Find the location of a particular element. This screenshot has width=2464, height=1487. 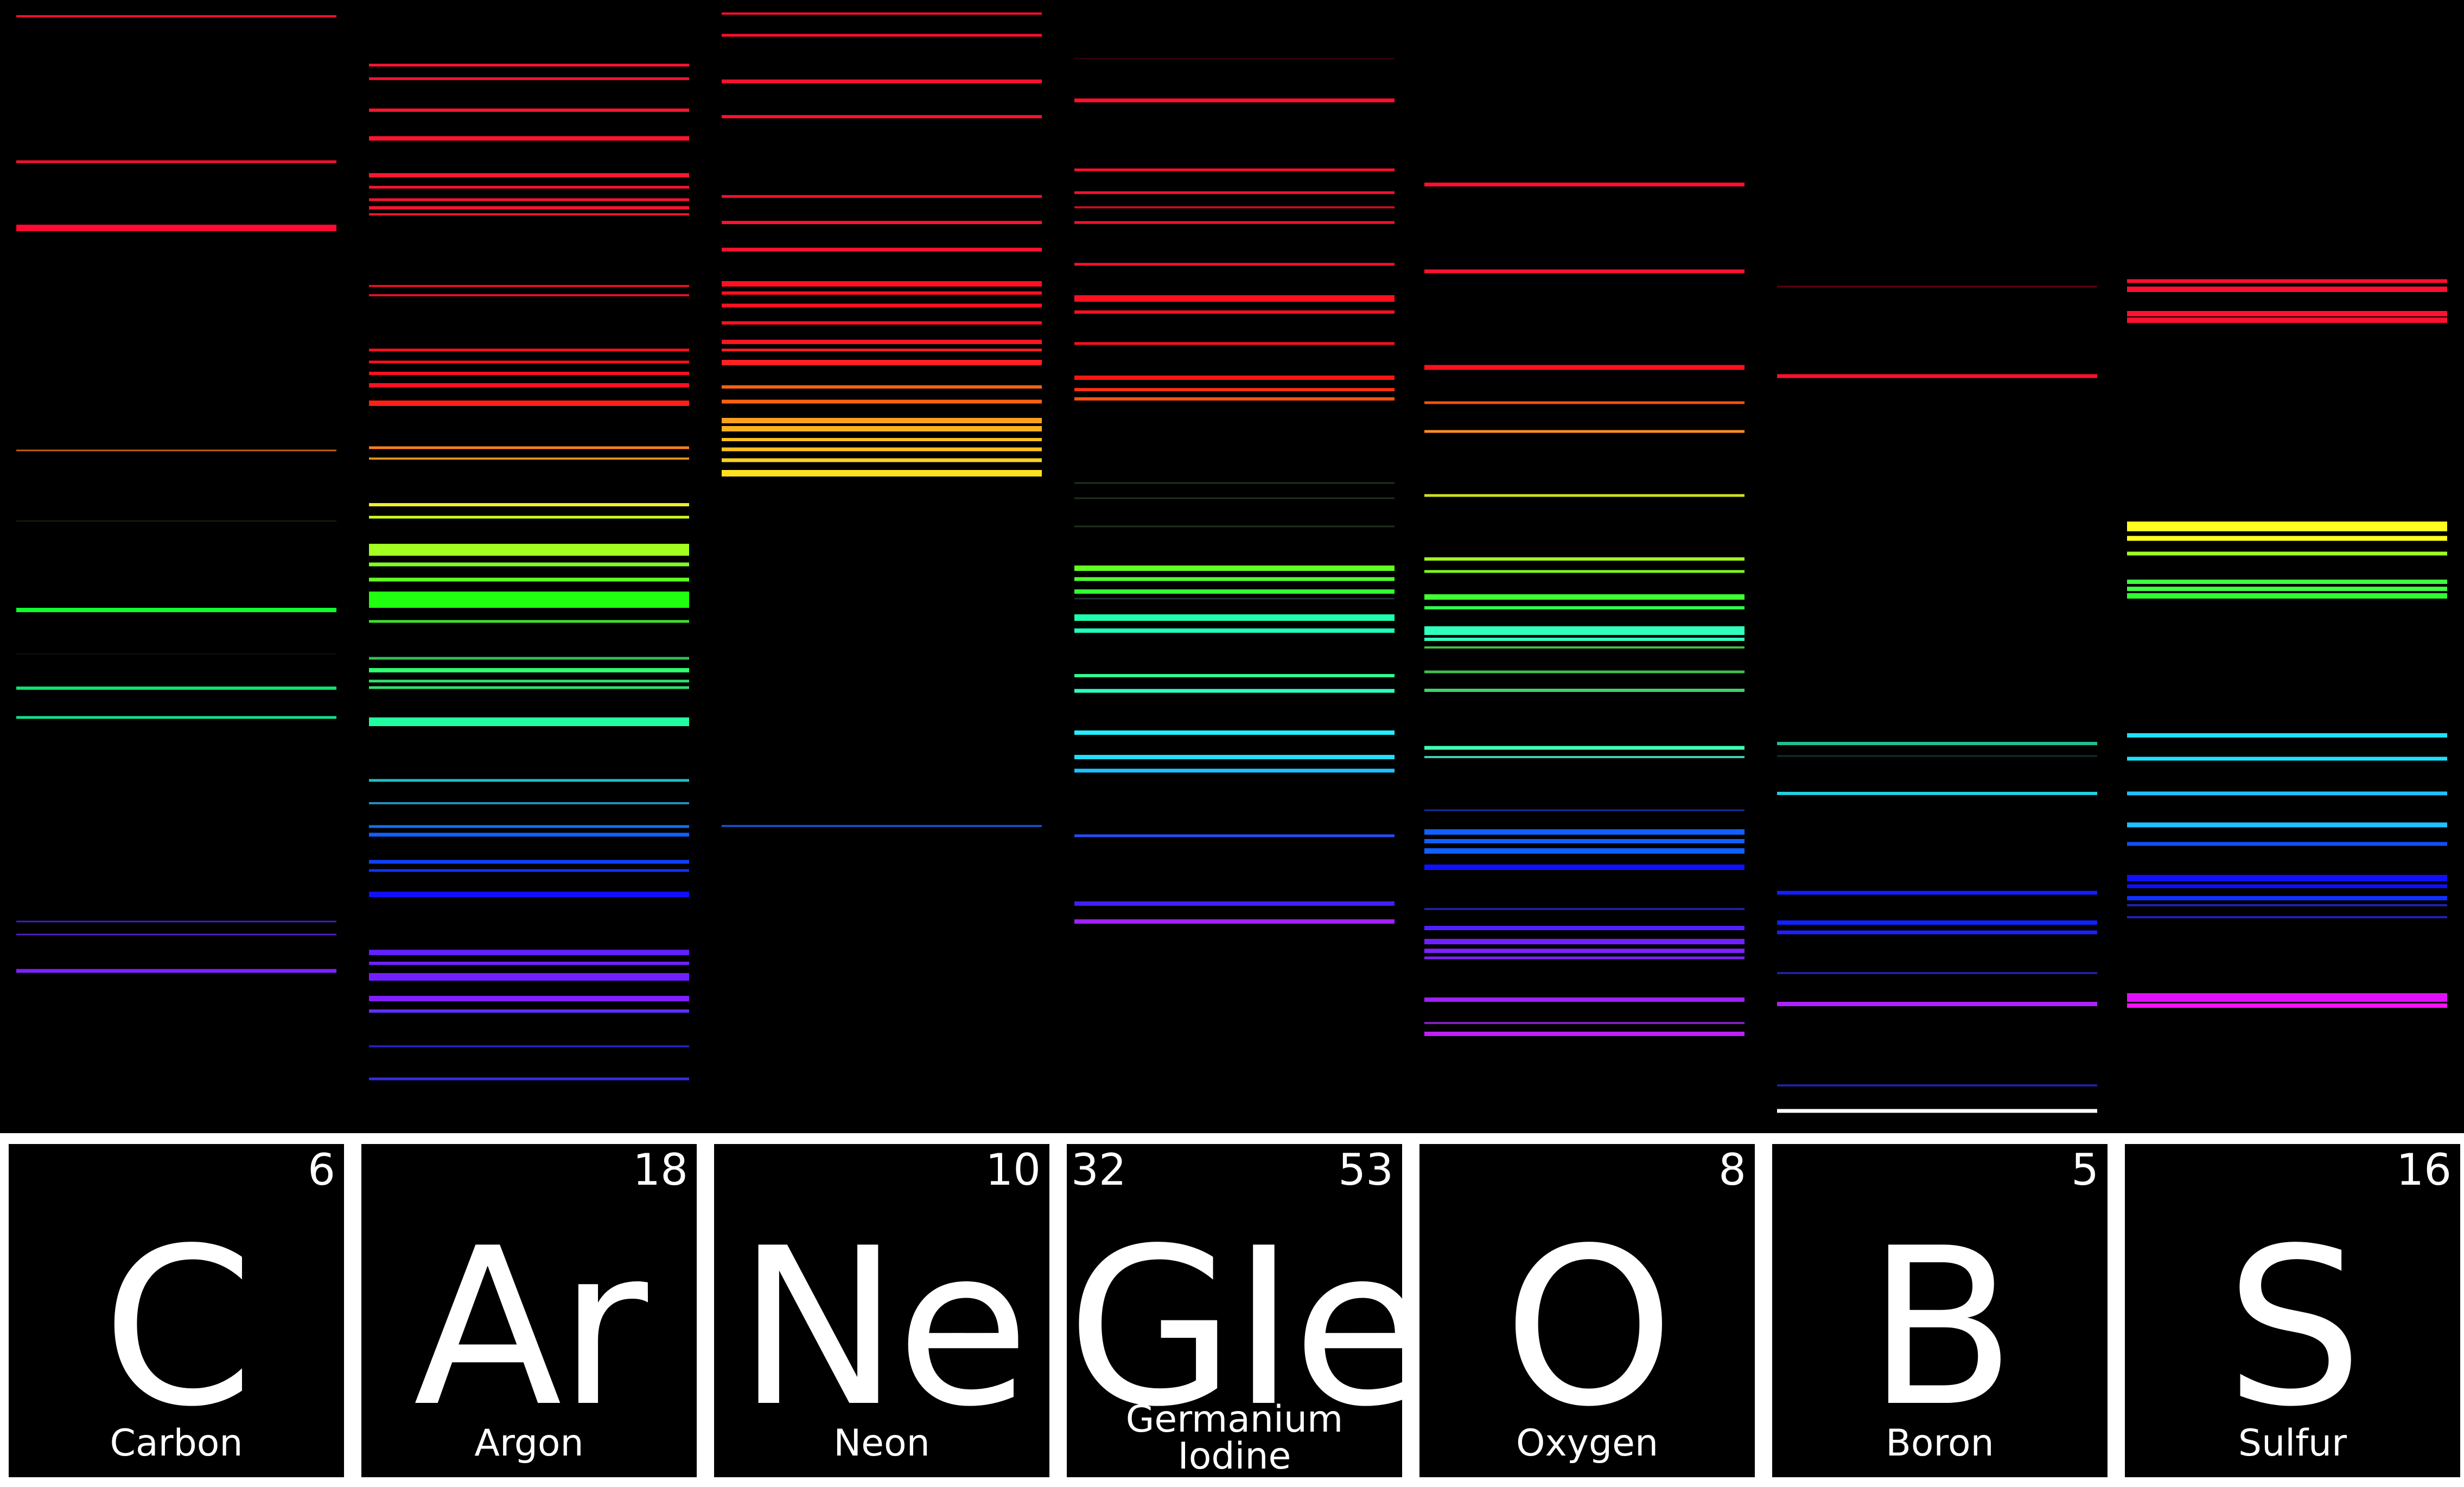

atomic-number: 16 is located at coordinates (2424, 1170).